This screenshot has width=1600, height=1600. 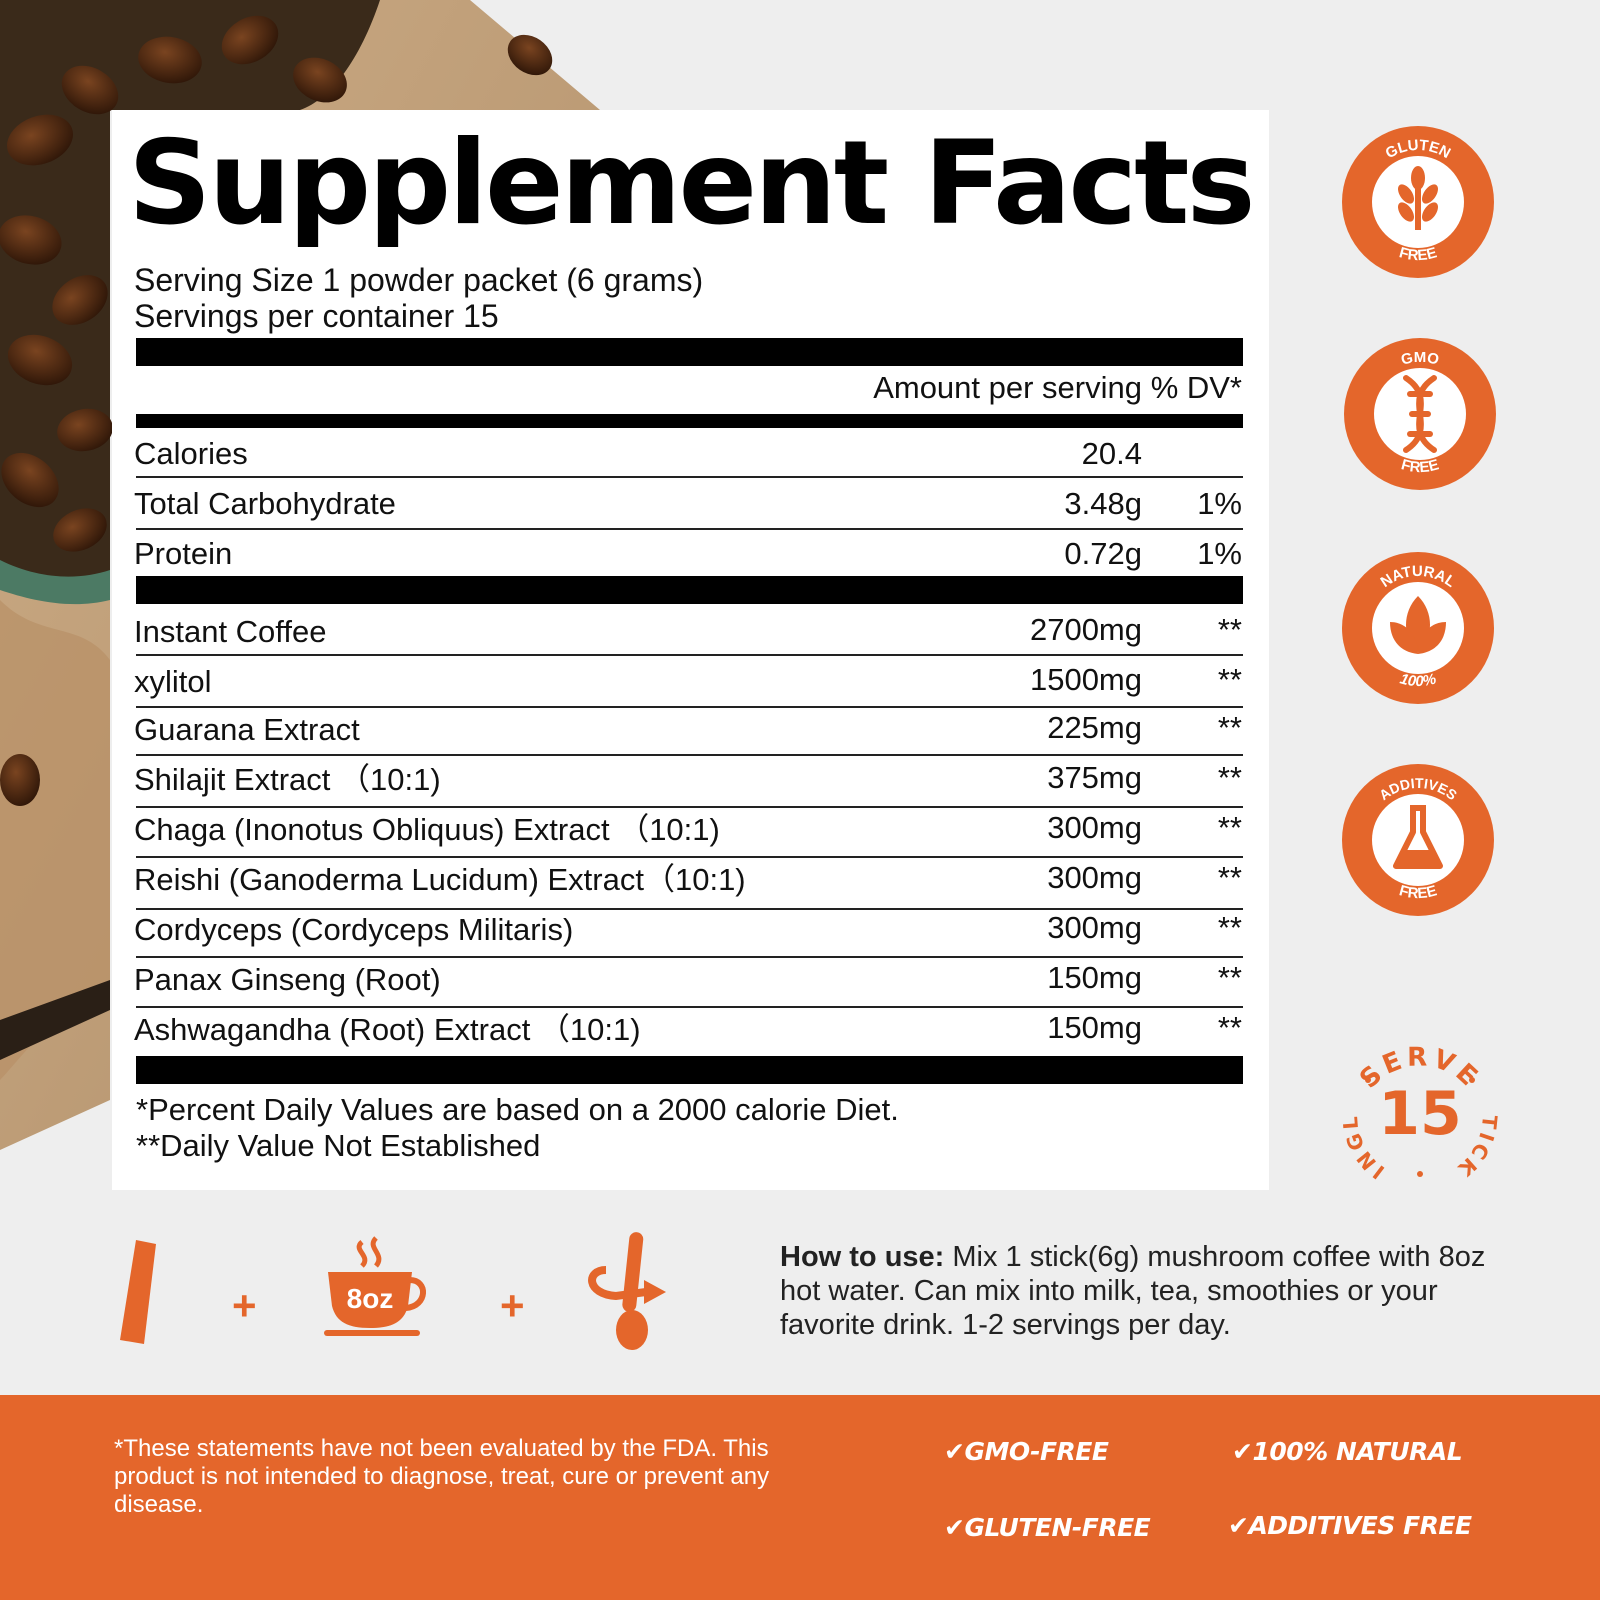 I want to click on single-serve-sticks-badge: SERVE SINGLE STICKS 15, so click(x=1414, y=1098).